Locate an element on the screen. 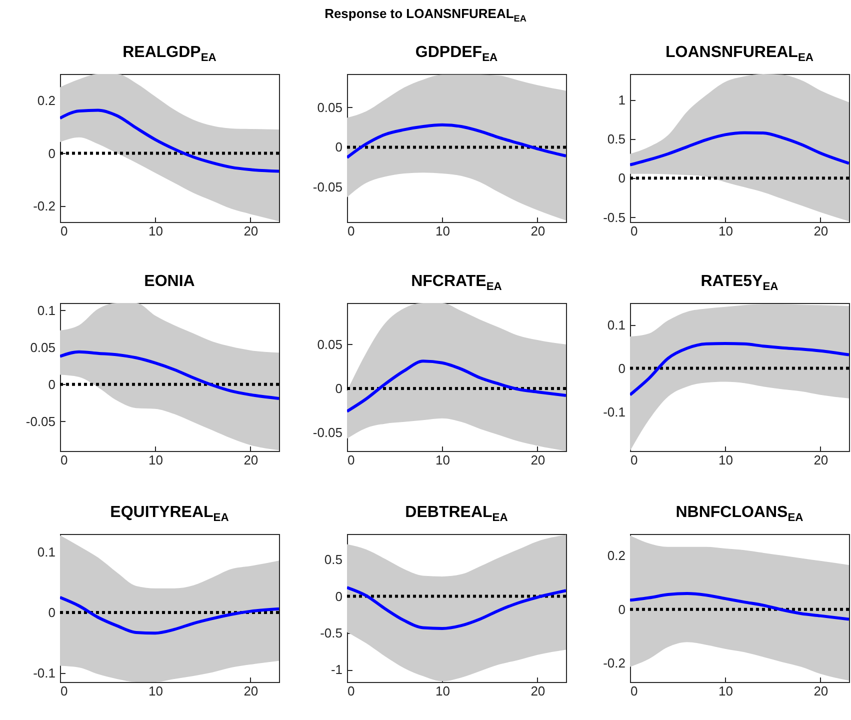 This screenshot has height=720, width=851. y-tick-label: -1 is located at coordinates (336, 670).